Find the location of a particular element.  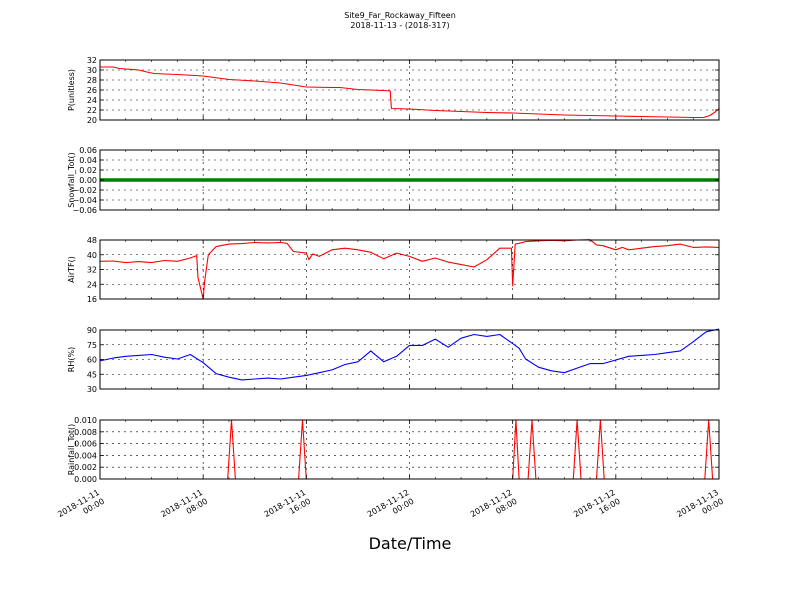

y-axis-label: Snowfall_Tot() is located at coordinates (71, 180).